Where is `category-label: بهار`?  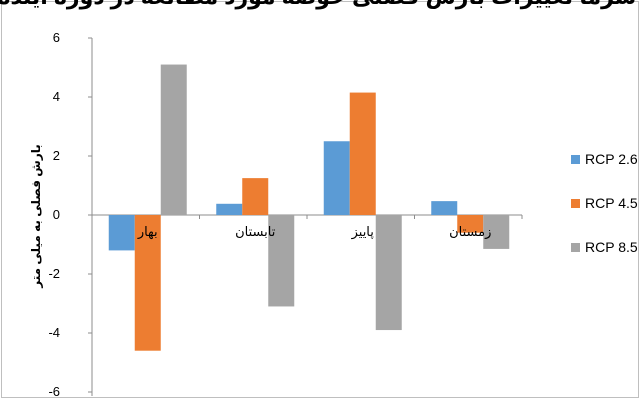 category-label: بهار is located at coordinates (147, 232).